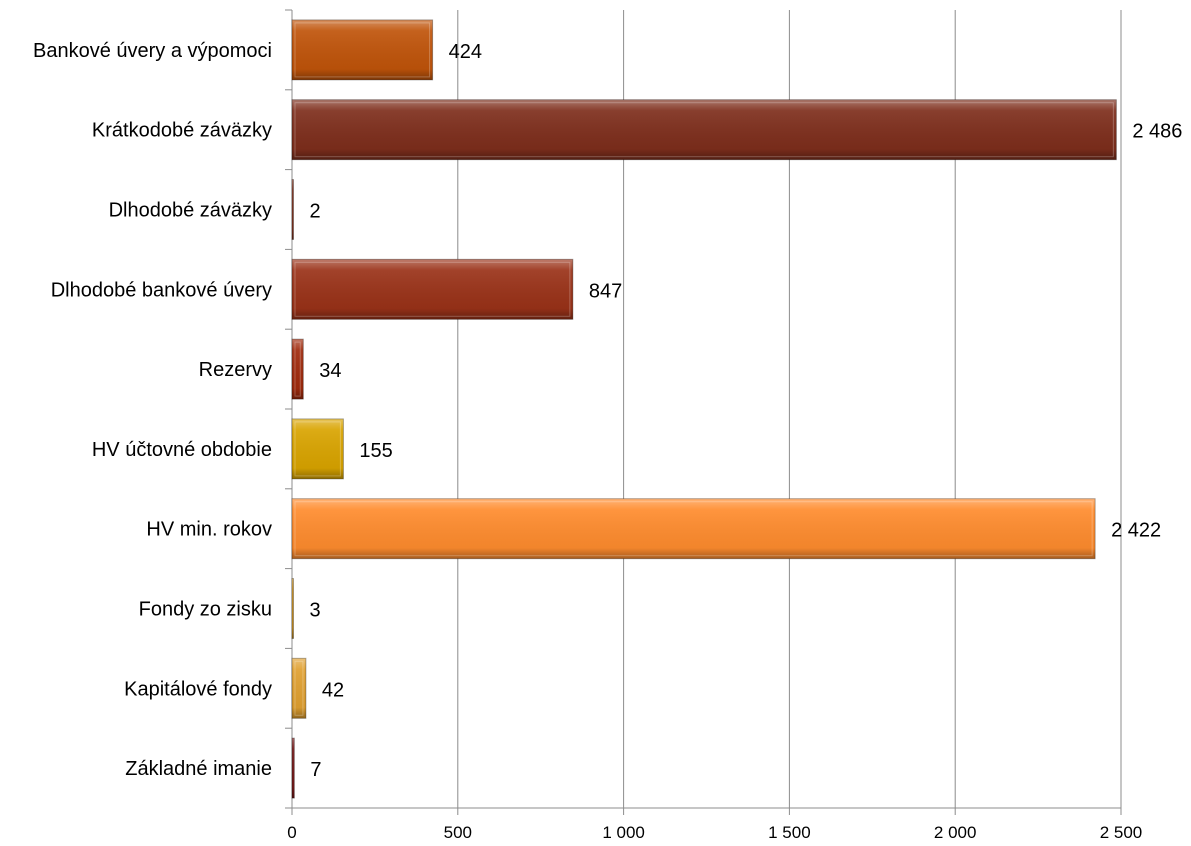 The height and width of the screenshot is (846, 1191). Describe the element at coordinates (161, 290) in the screenshot. I see `category-label: Dlhodobé bankové úvery` at that location.